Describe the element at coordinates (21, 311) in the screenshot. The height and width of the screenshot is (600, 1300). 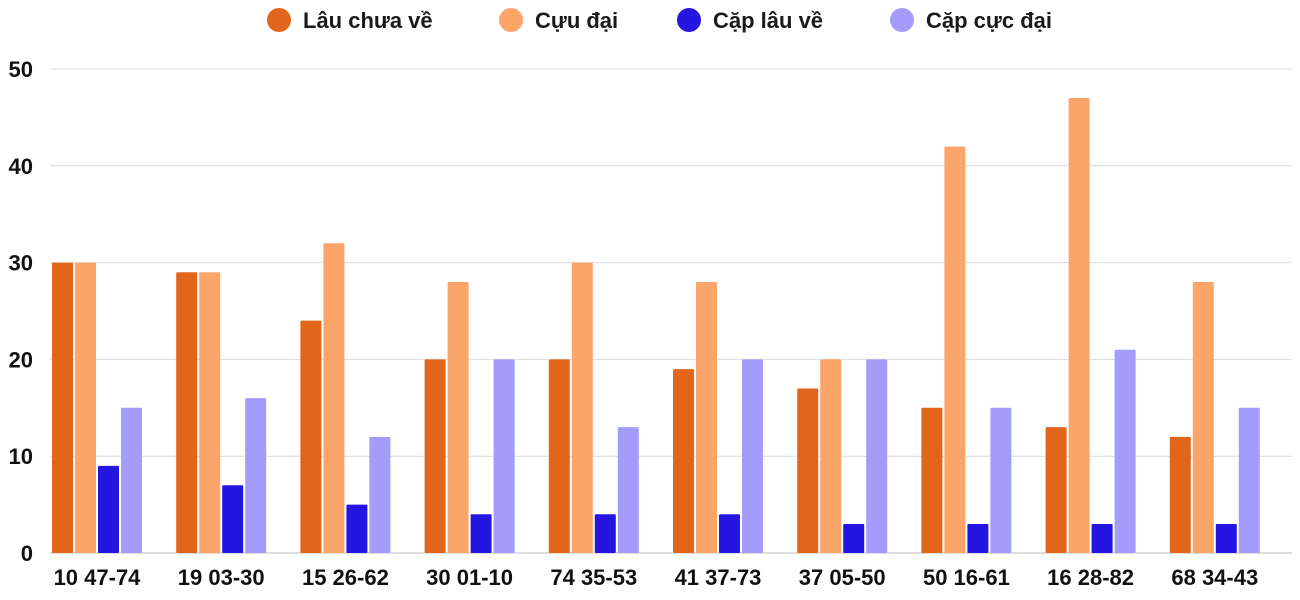
I see `y-axis-ticks: 0 10 20 30 40 50` at that location.